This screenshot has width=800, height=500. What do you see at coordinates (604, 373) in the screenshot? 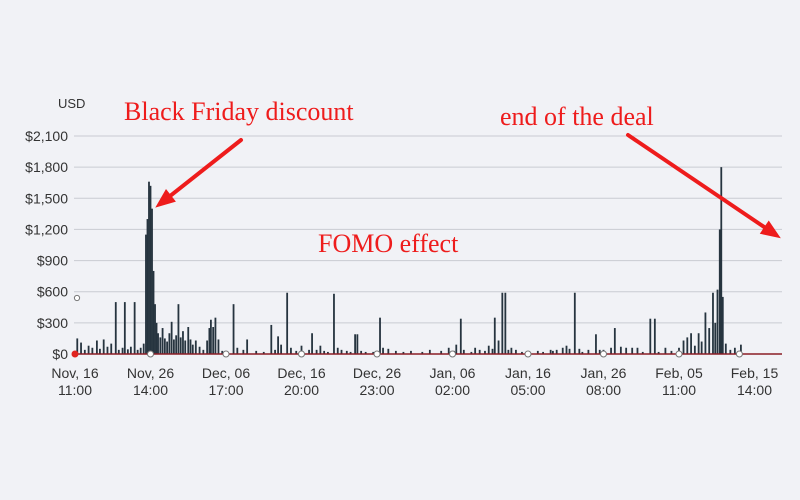
I see `x-tick-date: Jan, 26` at bounding box center [604, 373].